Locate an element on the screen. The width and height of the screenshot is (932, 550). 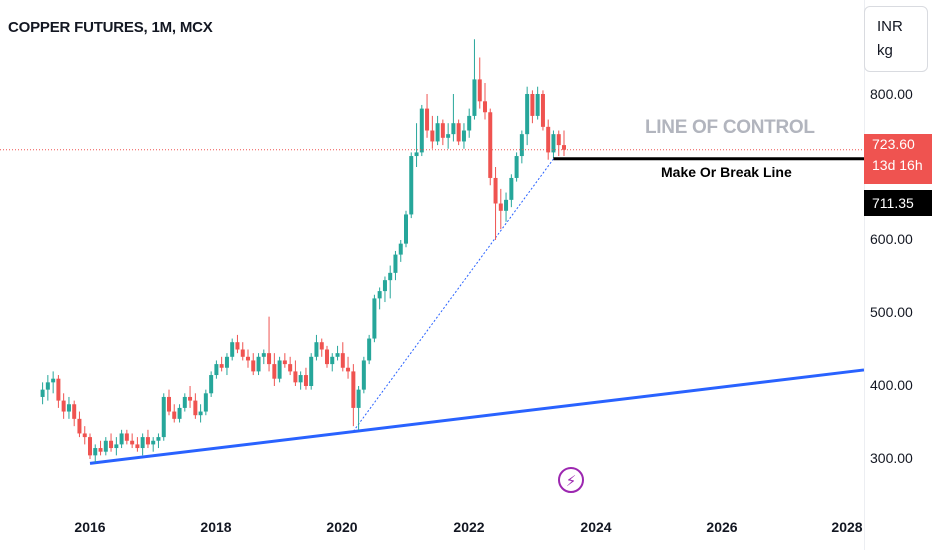
unit-label: kg is located at coordinates (885, 50).